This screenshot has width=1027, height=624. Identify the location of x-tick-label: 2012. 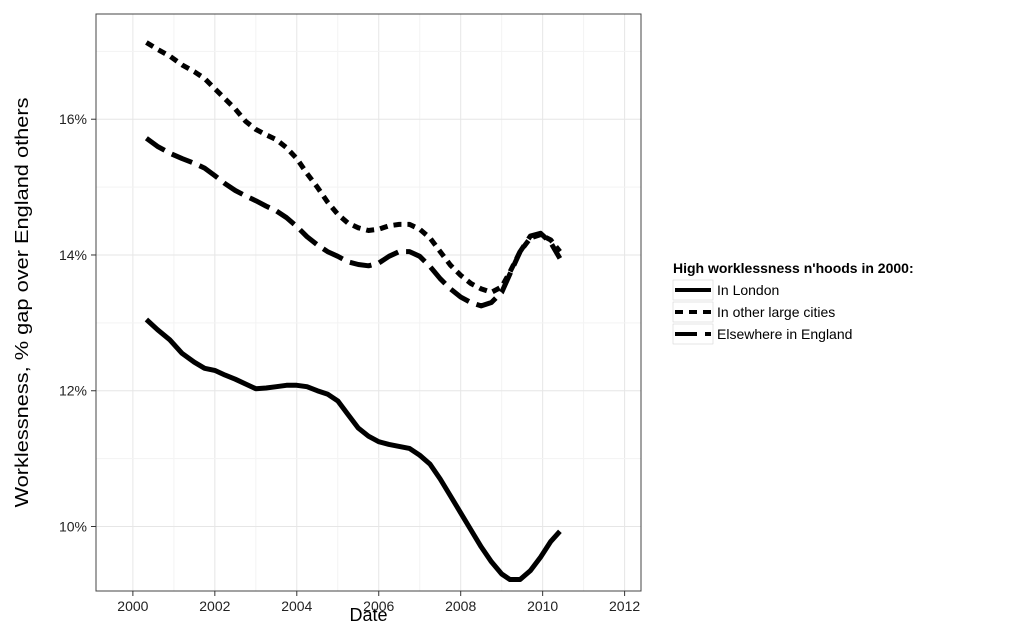
(624, 606).